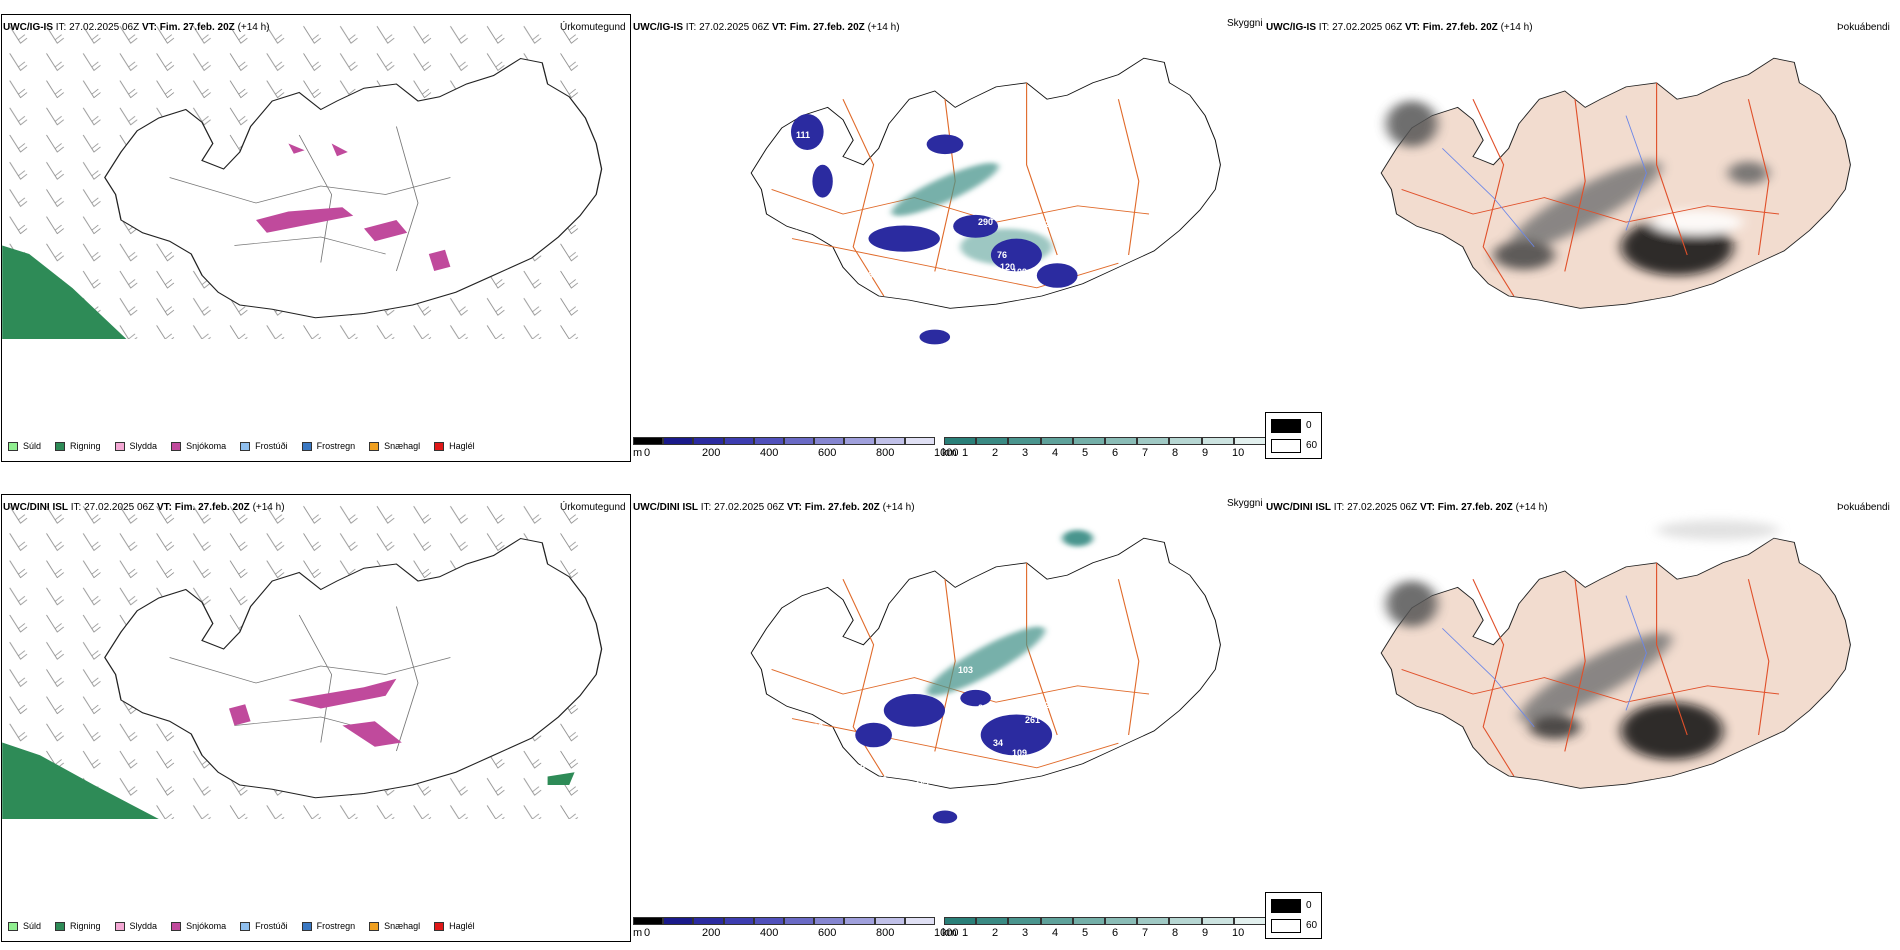 The image size is (1900, 950). What do you see at coordinates (1065, 316) in the screenshot?
I see `ceiling-value-label: 128` at bounding box center [1065, 316].